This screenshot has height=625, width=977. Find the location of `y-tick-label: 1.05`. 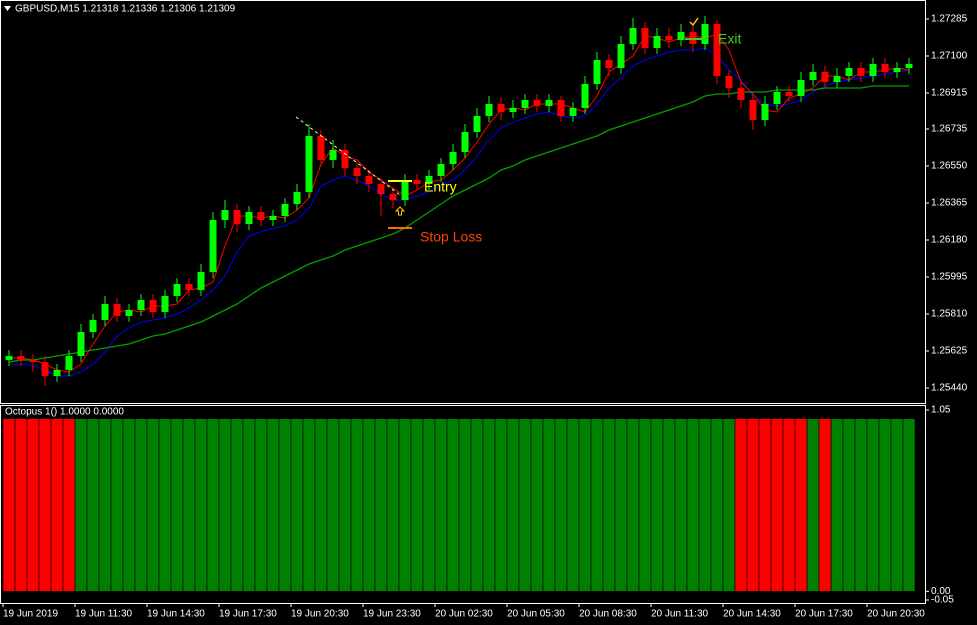

y-tick-label: 1.05 is located at coordinates (941, 410).